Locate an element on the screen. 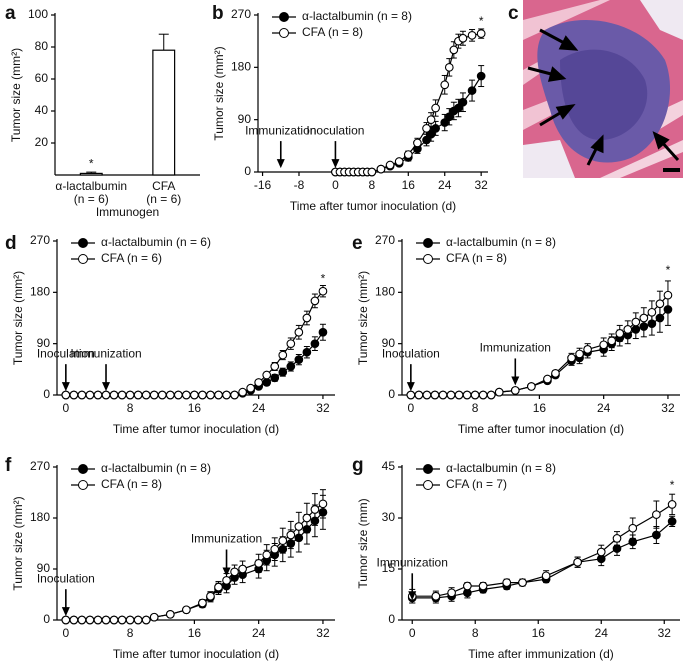  x-tick-label: α-lactalbumin is located at coordinates (91, 186).